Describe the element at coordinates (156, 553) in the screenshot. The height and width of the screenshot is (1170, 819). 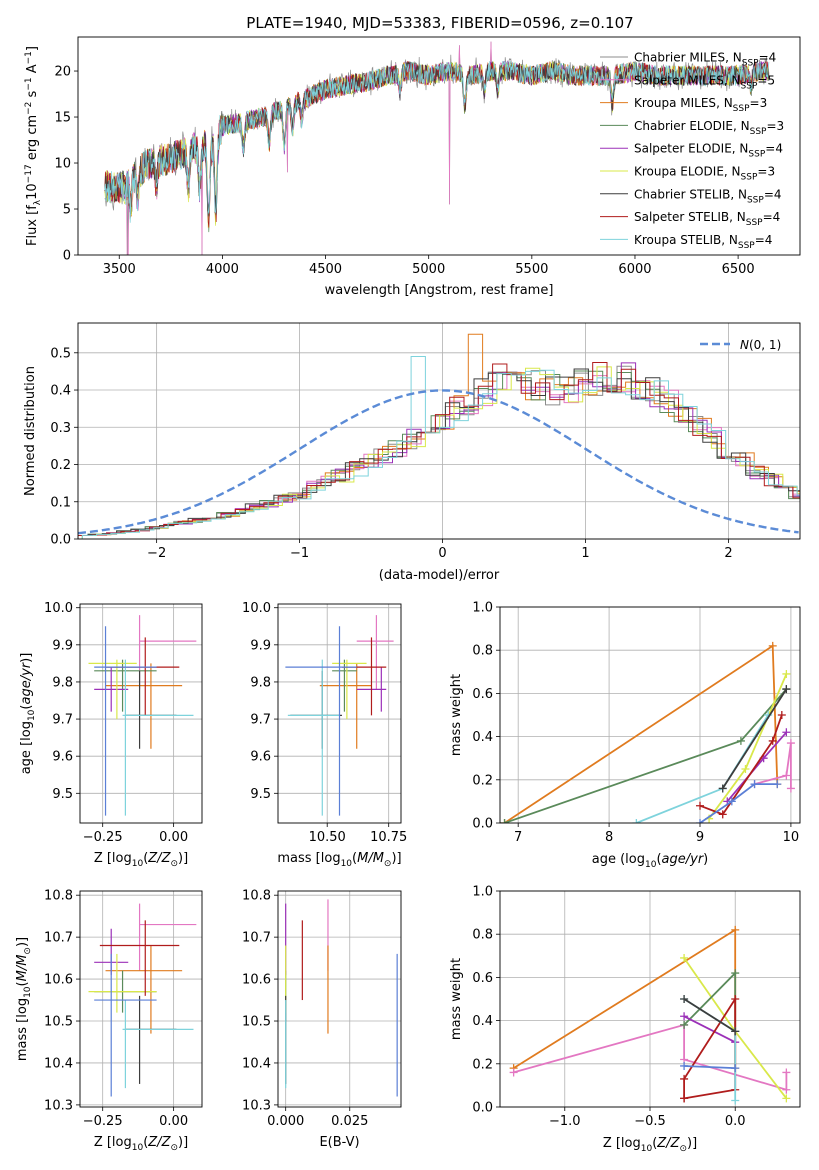
I see `residuals-xtick-label: −2` at that location.